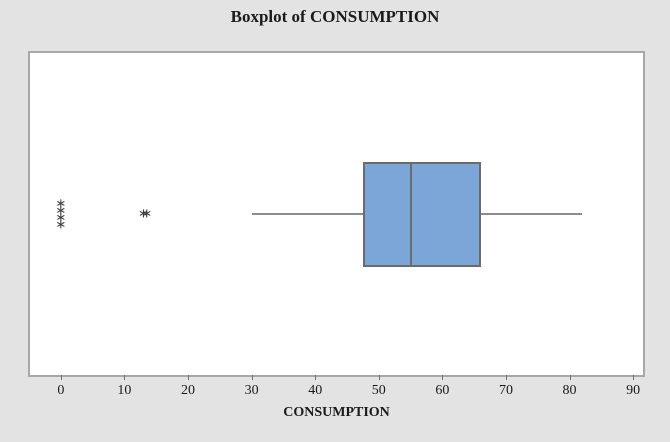 This screenshot has width=670, height=442. Describe the element at coordinates (336, 412) in the screenshot. I see `x-axis-label: CONSUMPTION` at that location.